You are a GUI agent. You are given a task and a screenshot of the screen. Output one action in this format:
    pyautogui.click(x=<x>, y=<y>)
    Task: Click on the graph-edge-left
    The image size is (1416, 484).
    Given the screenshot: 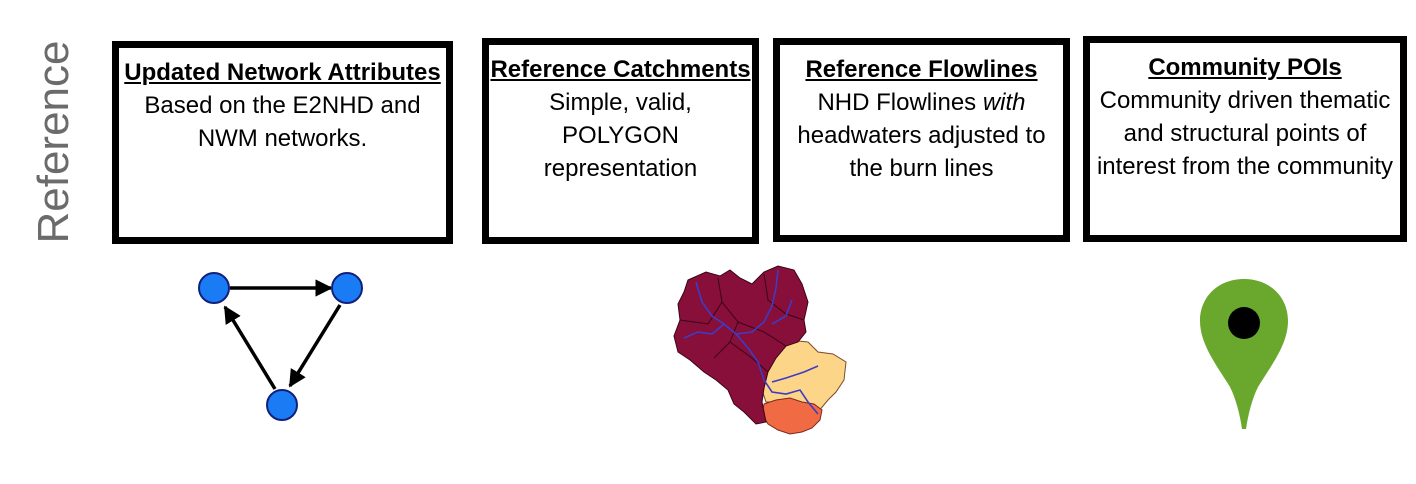 What is the action you would take?
    pyautogui.click(x=250, y=347)
    